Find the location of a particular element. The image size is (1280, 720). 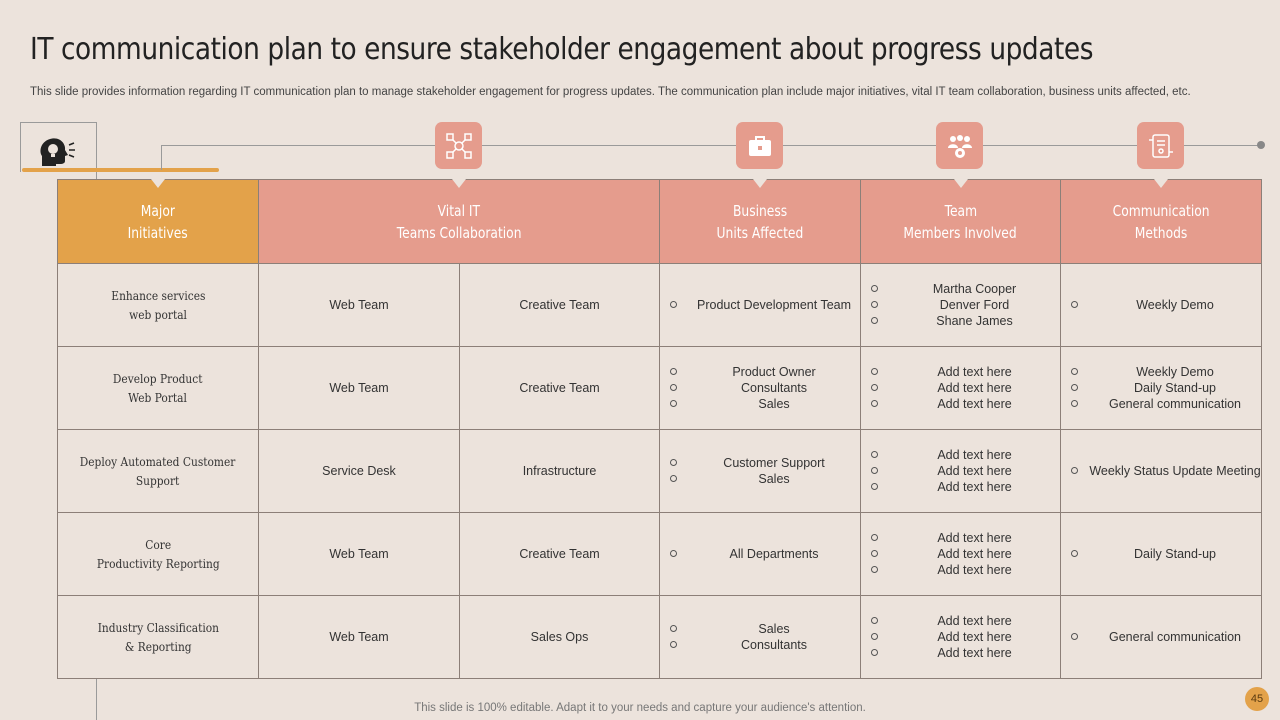

frame-line-left is located at coordinates (20, 147).